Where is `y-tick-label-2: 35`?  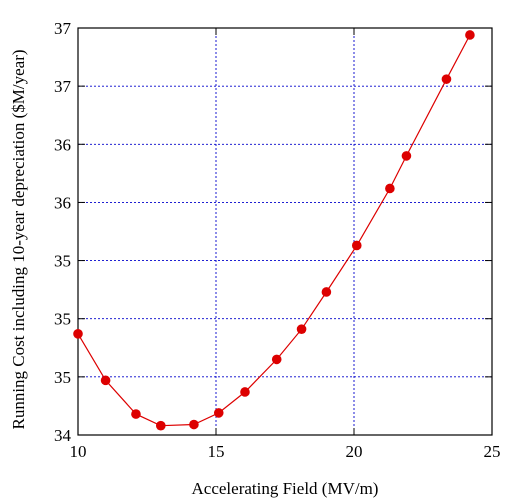 y-tick-label-2: 35 is located at coordinates (62, 319).